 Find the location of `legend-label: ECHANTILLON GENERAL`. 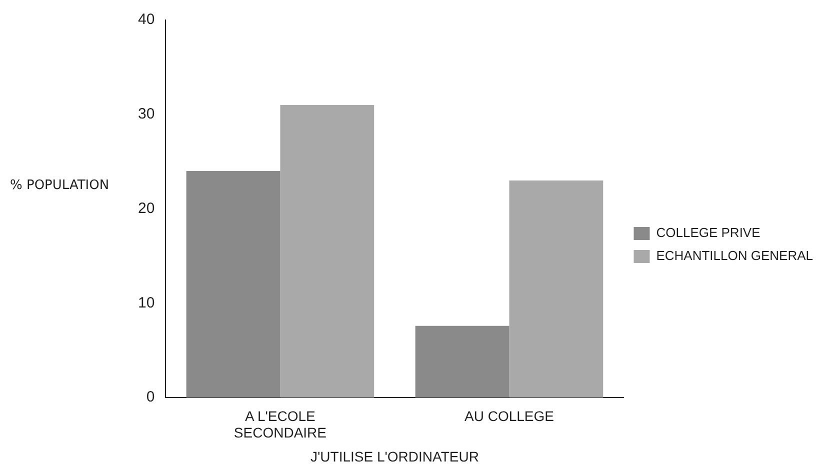

legend-label: ECHANTILLON GENERAL is located at coordinates (735, 256).